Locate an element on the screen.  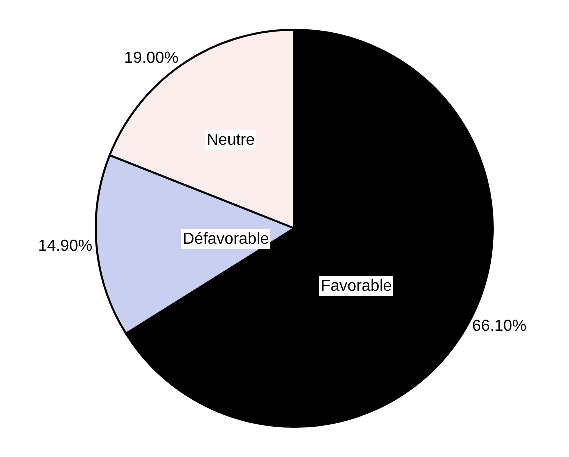
slice-label: Défavorable is located at coordinates (226, 239).